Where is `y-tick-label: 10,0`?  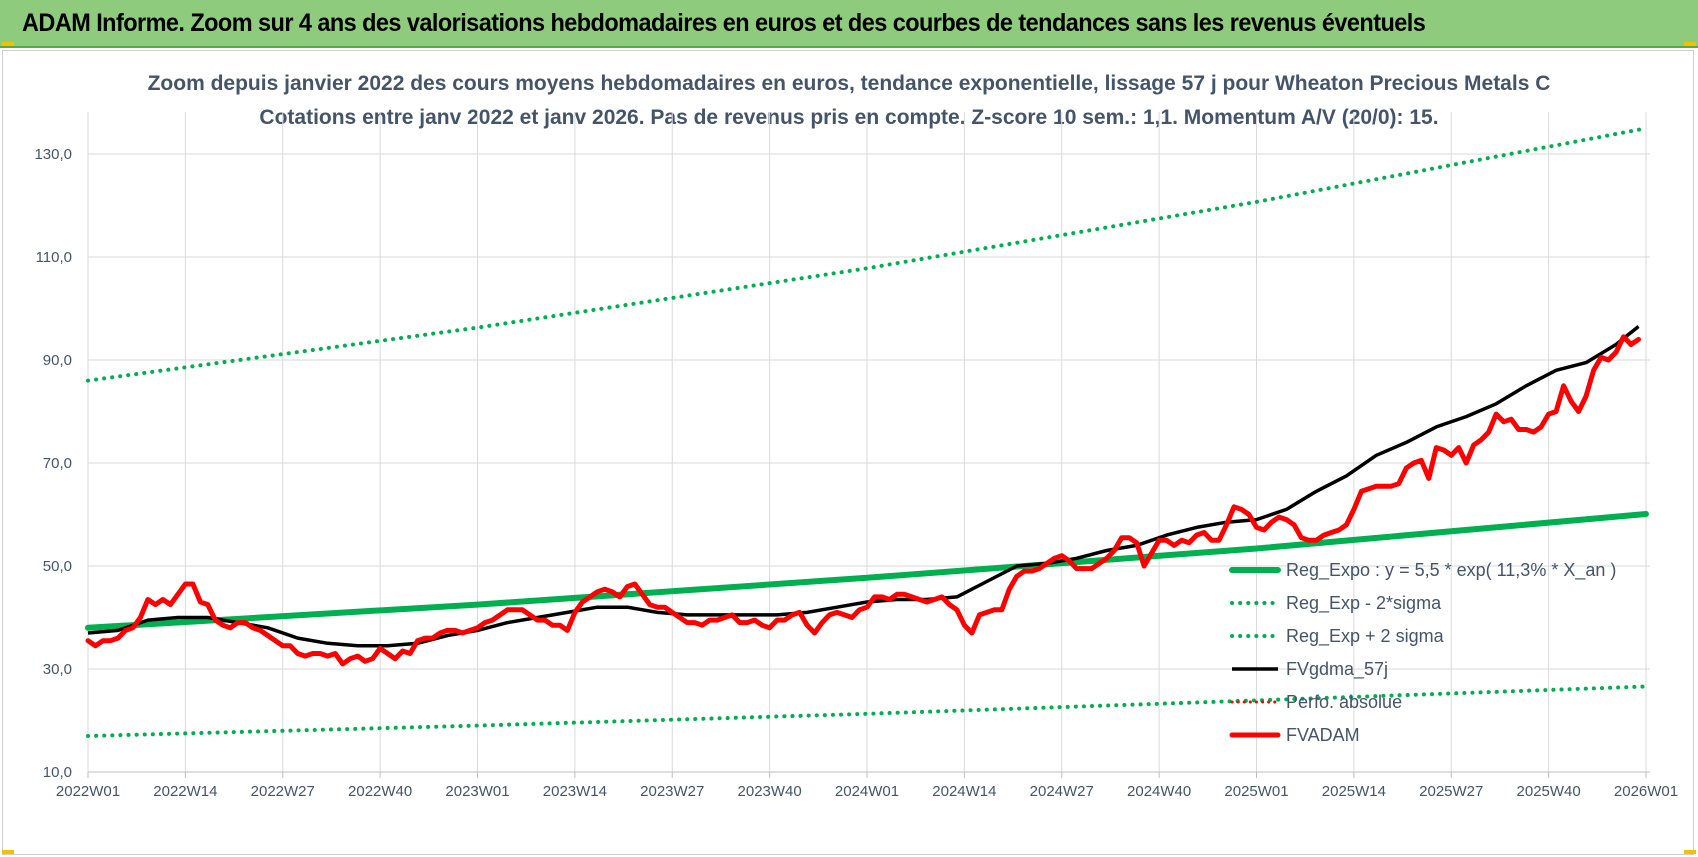
y-tick-label: 10,0 is located at coordinates (57, 772).